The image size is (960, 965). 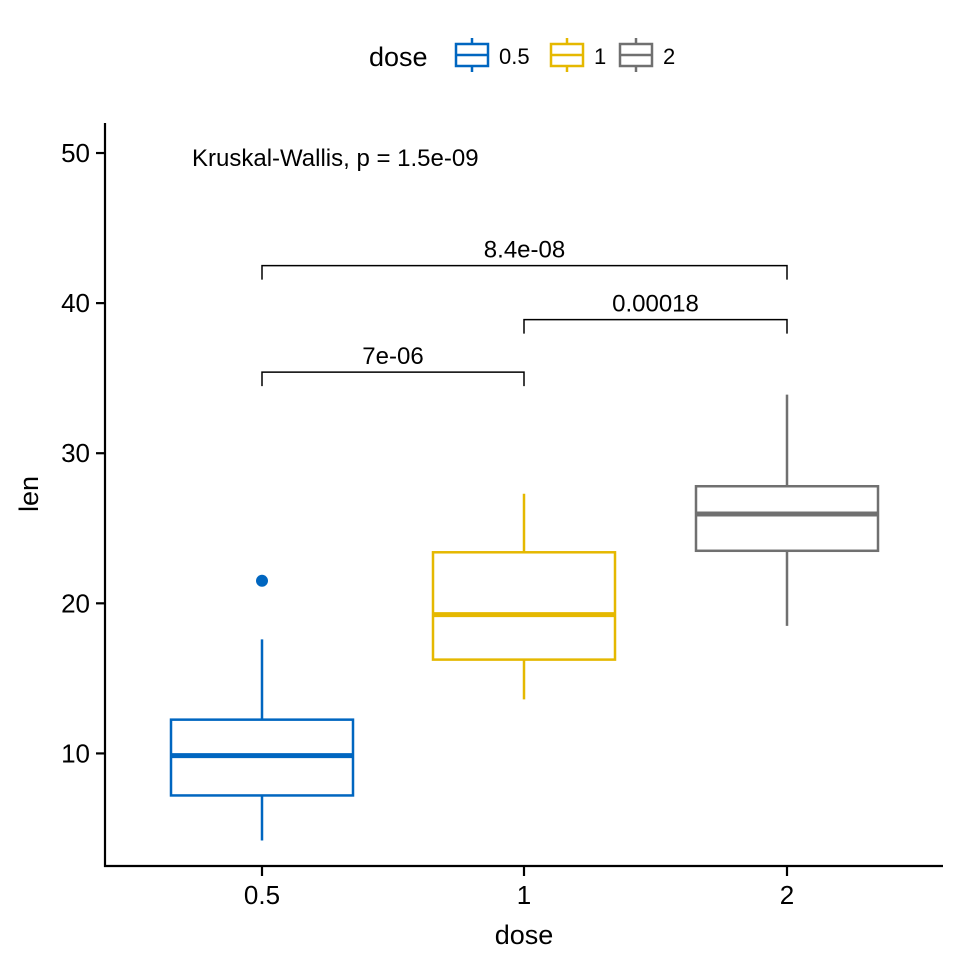 I want to click on legend-entries: 0.5 1 2, so click(x=564, y=55).